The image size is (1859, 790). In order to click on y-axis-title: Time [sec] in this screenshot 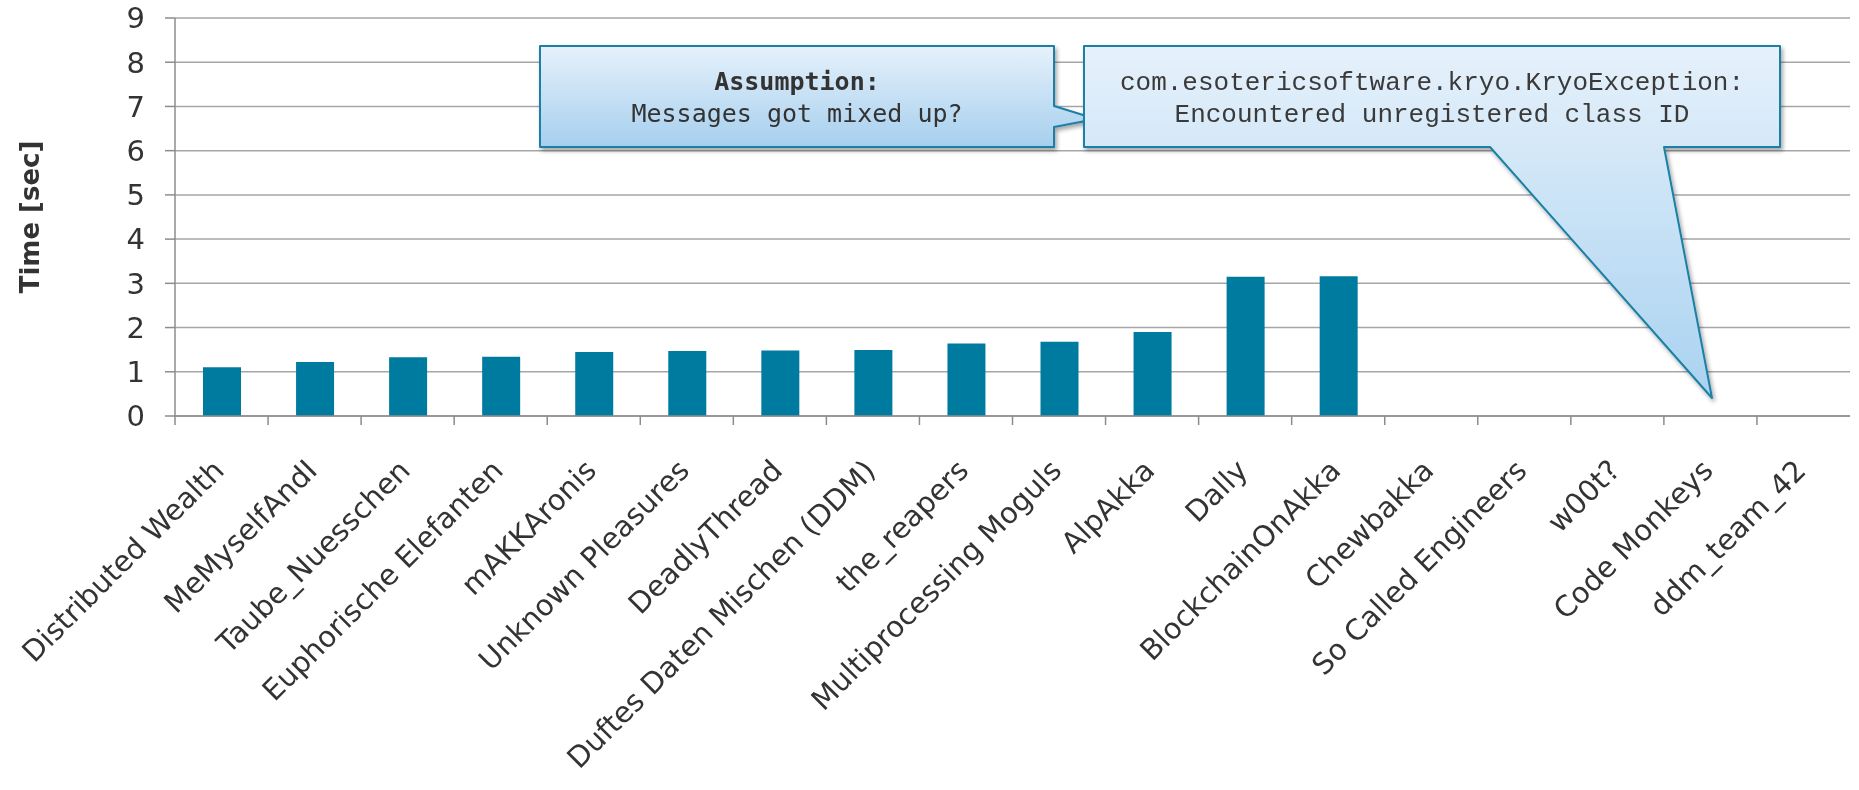, I will do `click(30, 217)`.